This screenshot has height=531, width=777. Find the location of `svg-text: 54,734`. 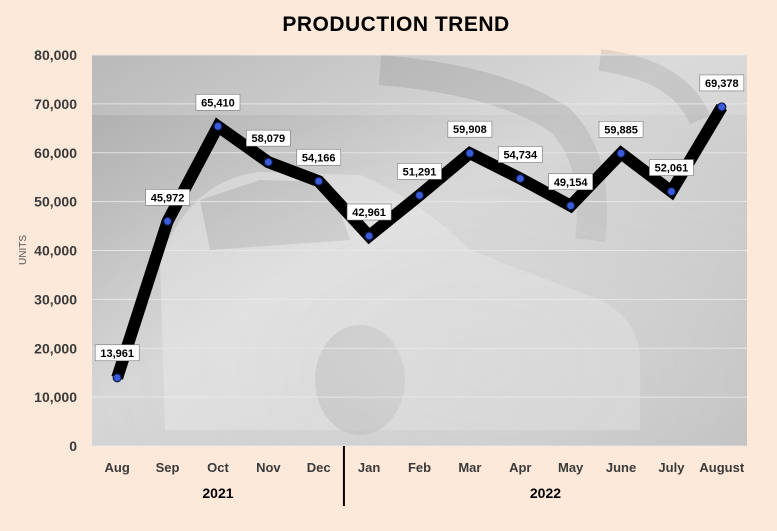

svg-text: 54,734 is located at coordinates (520, 155).